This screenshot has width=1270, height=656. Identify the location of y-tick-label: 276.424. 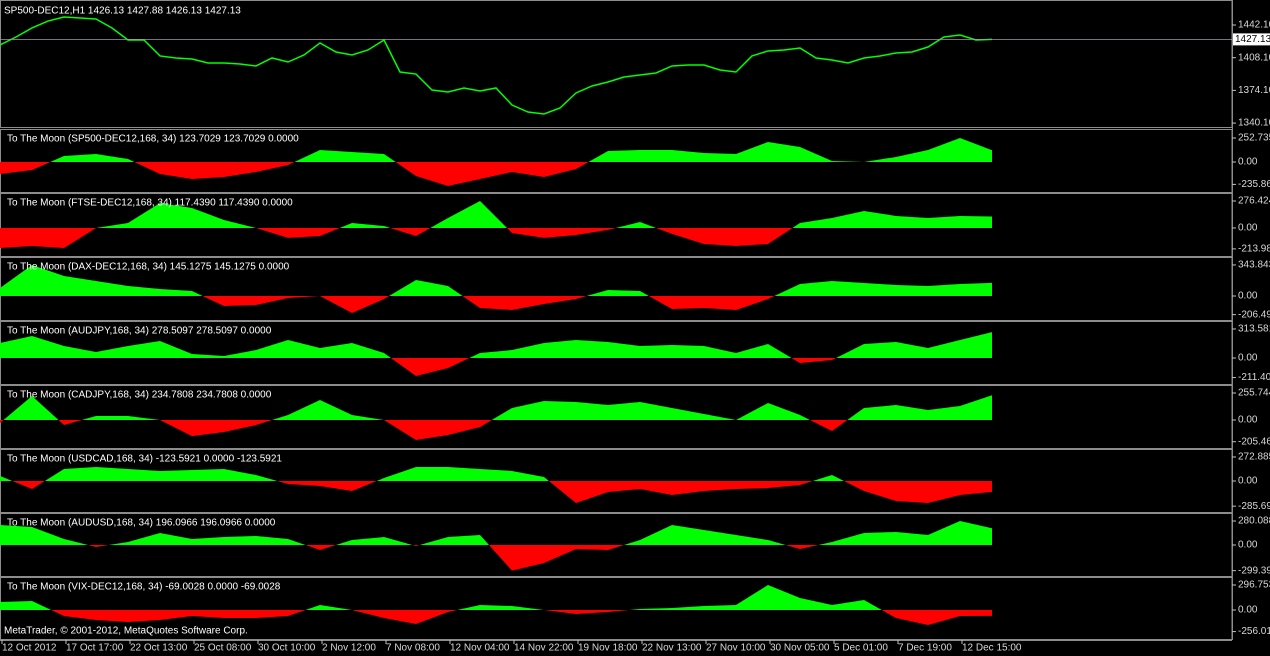
(1254, 201).